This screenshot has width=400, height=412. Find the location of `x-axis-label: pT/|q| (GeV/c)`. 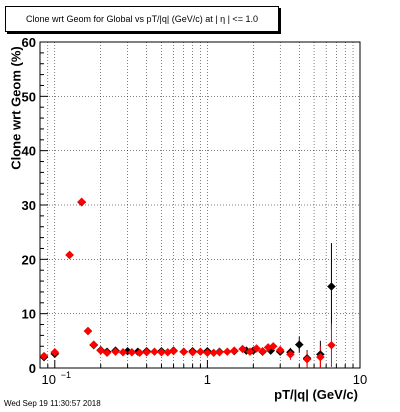

x-axis-label: pT/|q| (GeV/c) is located at coordinates (316, 394).